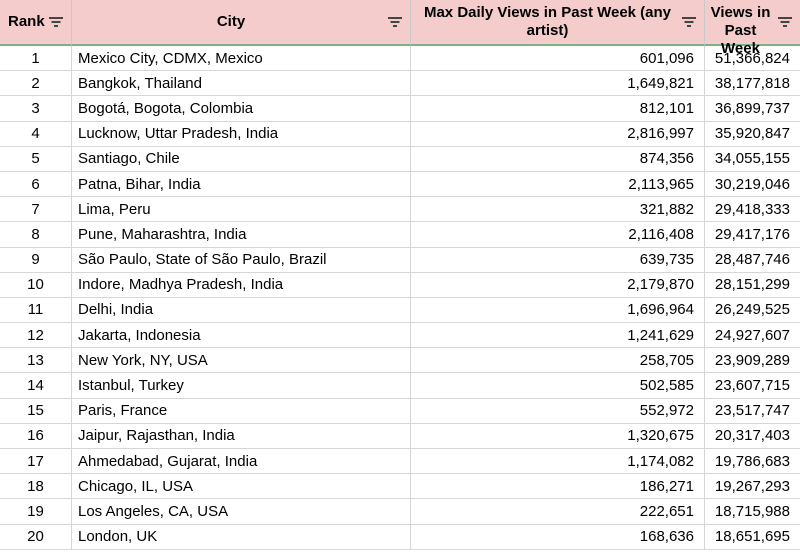 The width and height of the screenshot is (800, 555). Describe the element at coordinates (241, 310) in the screenshot. I see `city-cell: Delhi, India` at that location.